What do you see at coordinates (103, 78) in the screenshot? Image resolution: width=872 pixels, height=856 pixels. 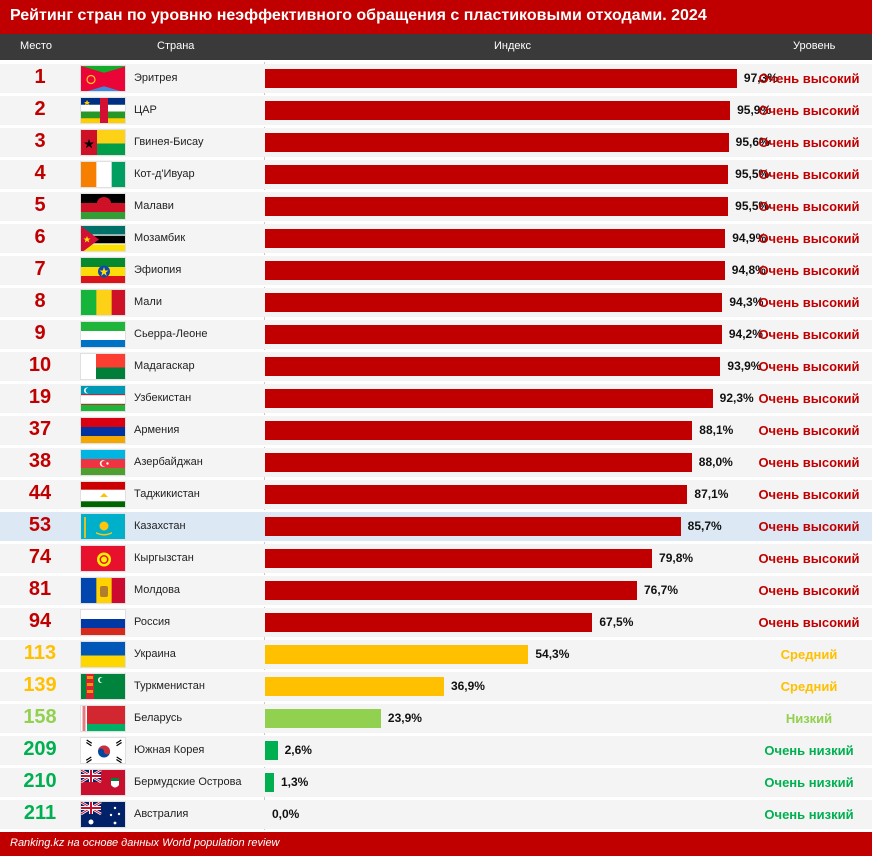 I see `eritrea-flag` at bounding box center [103, 78].